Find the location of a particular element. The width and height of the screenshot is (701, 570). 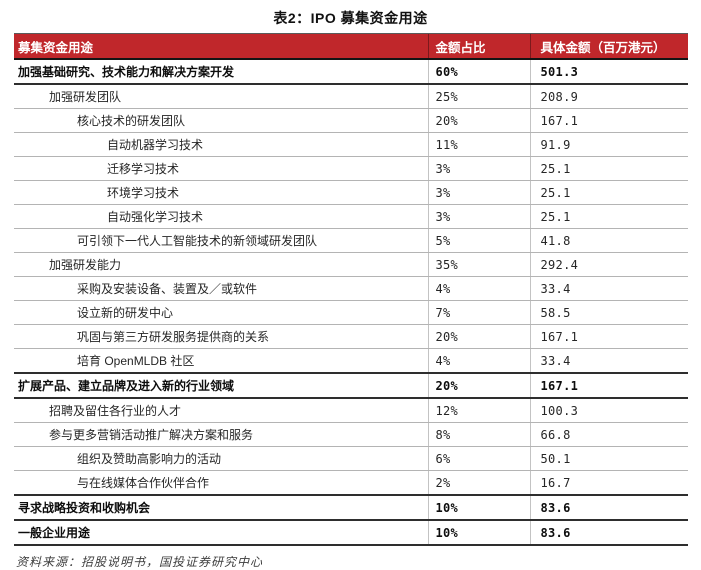

use-cell: 核心技术的研发团队 is located at coordinates (221, 120).